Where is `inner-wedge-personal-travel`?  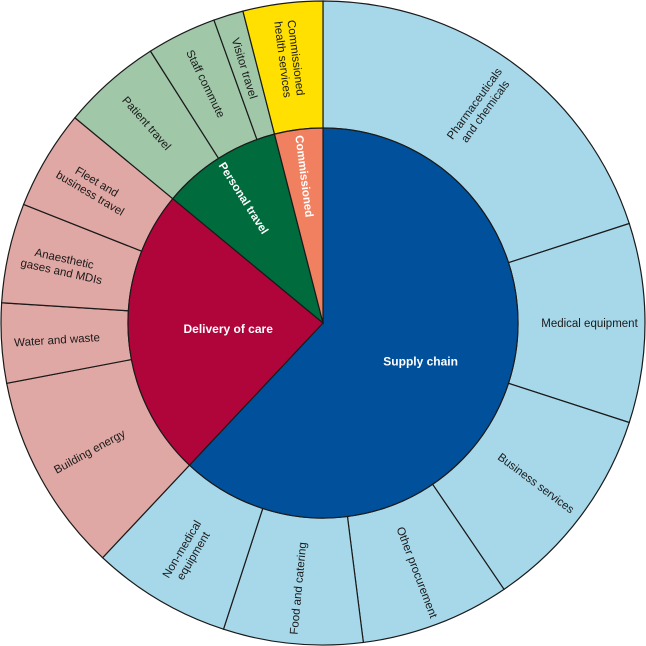
inner-wedge-personal-travel is located at coordinates (248, 229).